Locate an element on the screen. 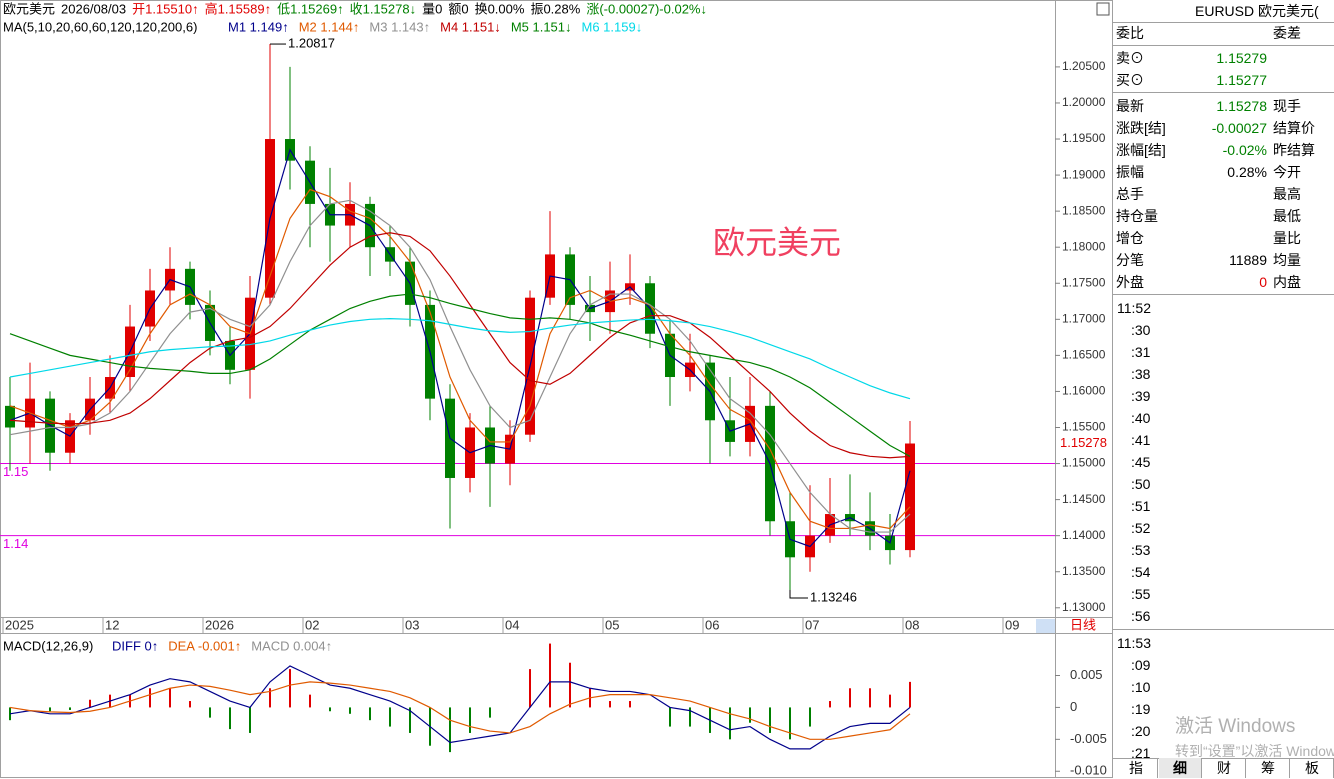 This screenshot has width=1334, height=779. tick-time: :54 is located at coordinates (1141, 572).